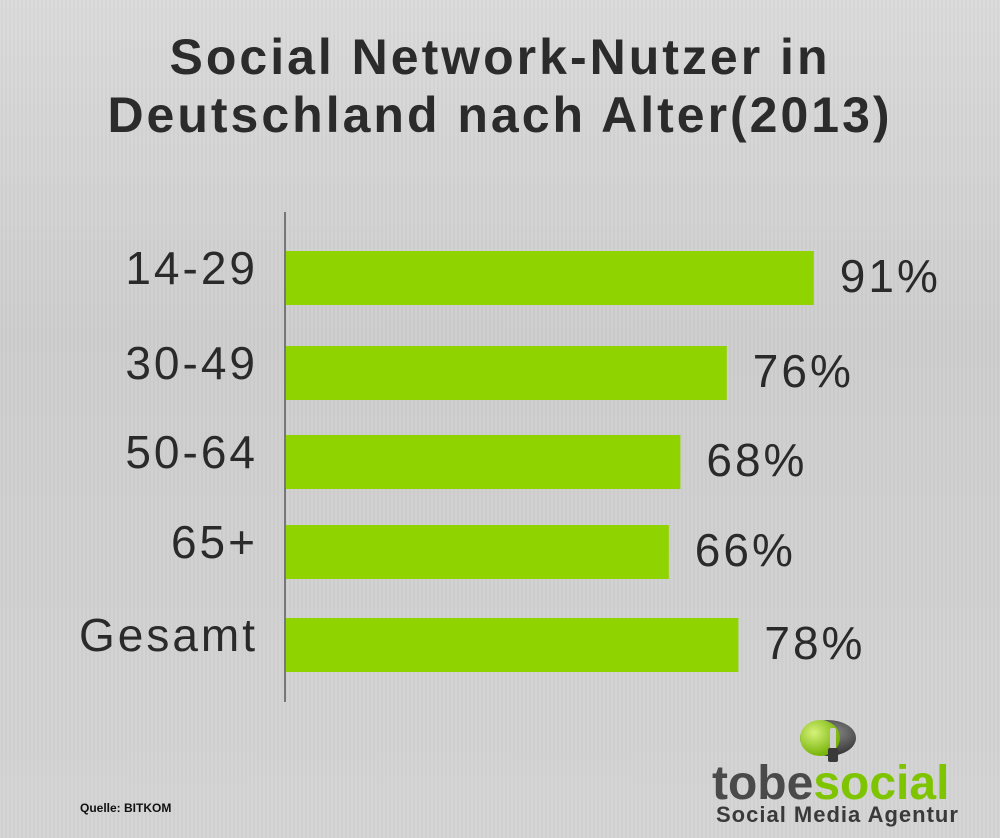 This screenshot has width=1000, height=838. Describe the element at coordinates (763, 783) in the screenshot. I see `logo-word-part-1: tobe` at that location.